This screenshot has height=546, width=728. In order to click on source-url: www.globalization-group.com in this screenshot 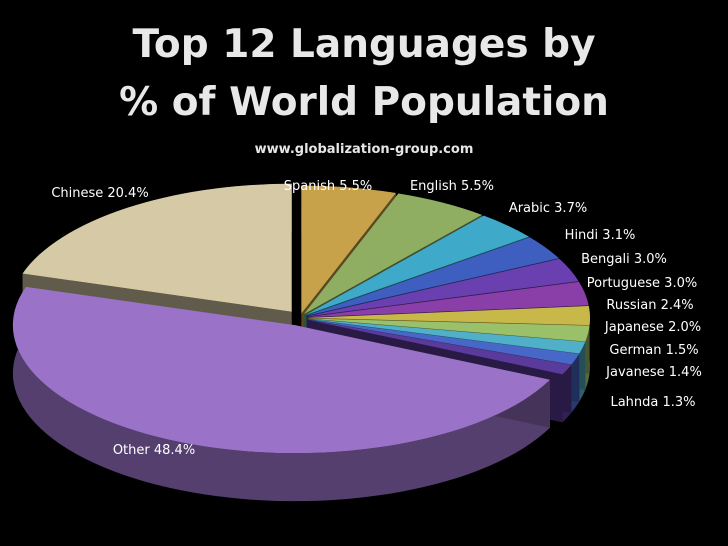, I will do `click(364, 149)`.